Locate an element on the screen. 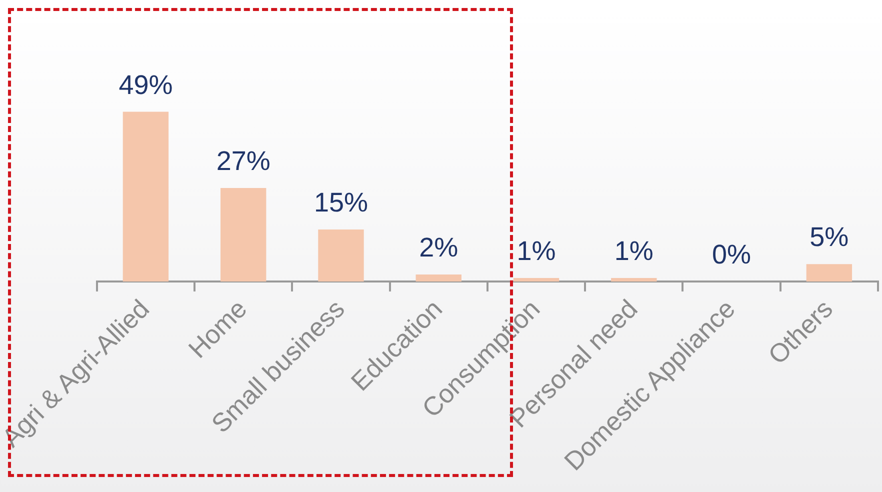  data-label: 15% is located at coordinates (341, 202).